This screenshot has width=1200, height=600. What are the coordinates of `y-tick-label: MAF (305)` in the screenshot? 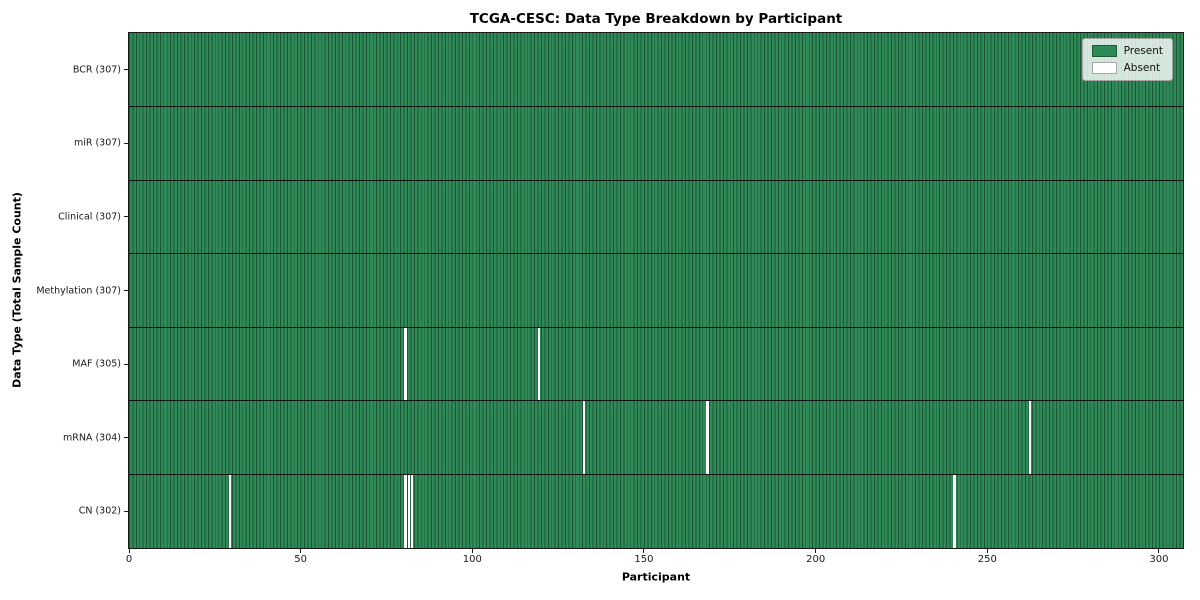 It's located at (96, 364).